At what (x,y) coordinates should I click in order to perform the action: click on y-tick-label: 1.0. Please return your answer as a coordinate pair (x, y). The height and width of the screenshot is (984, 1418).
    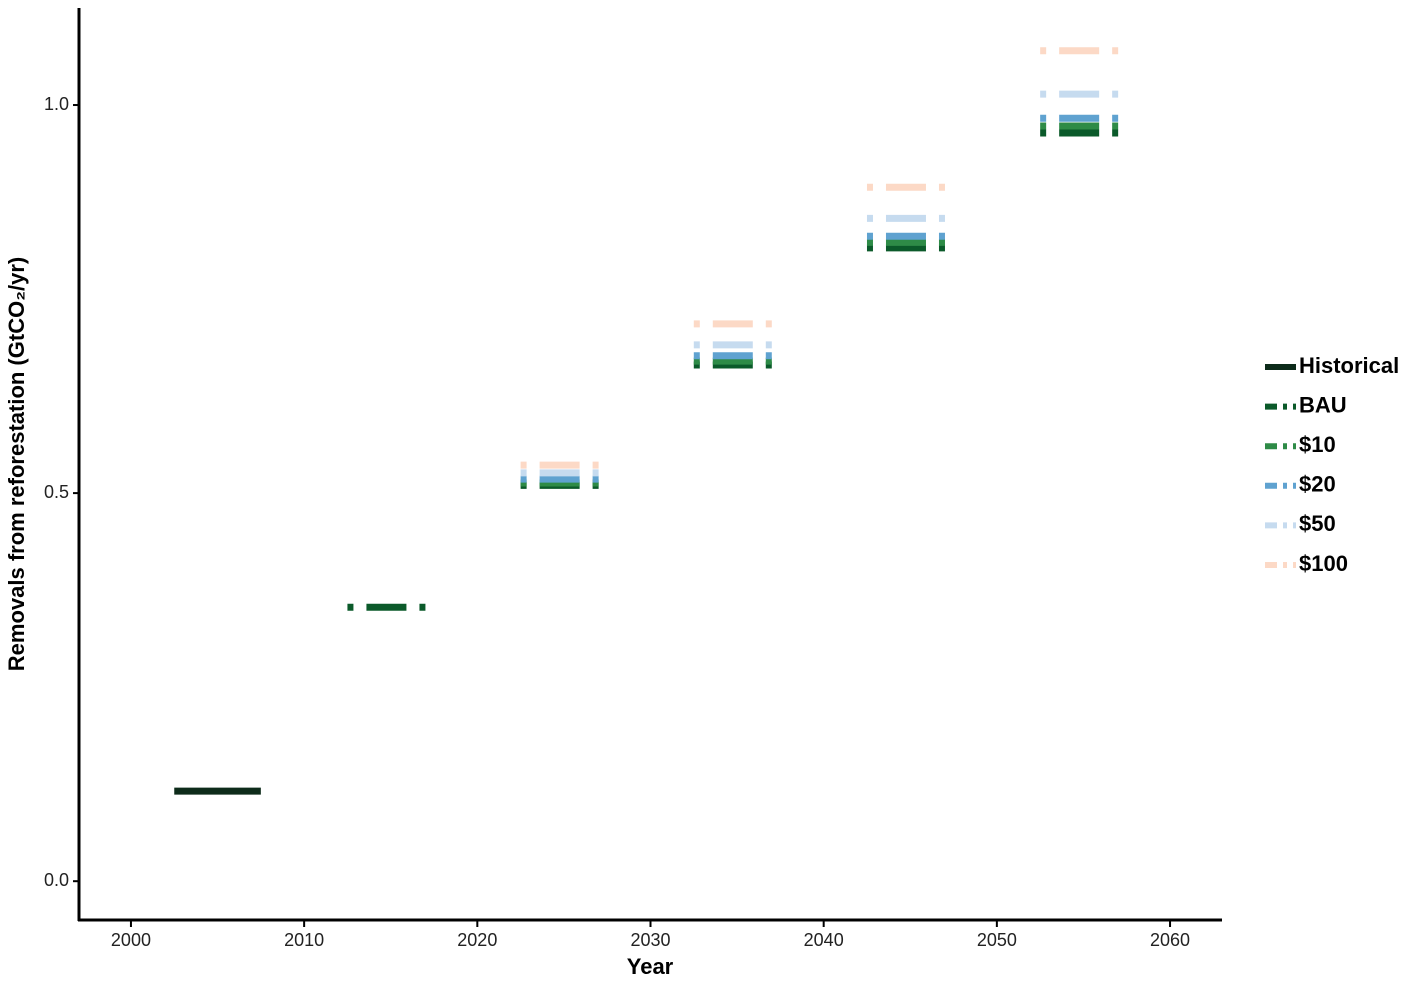
    Looking at the image, I should click on (56, 104).